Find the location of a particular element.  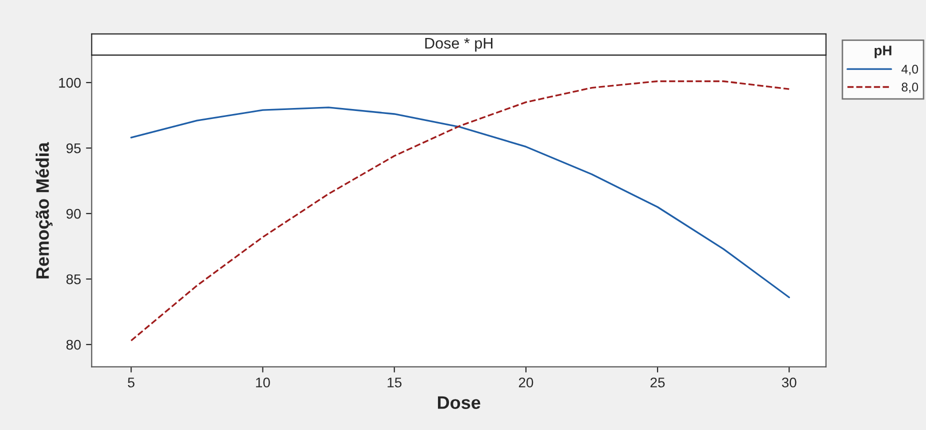

x-tick-label: 5 is located at coordinates (131, 383).